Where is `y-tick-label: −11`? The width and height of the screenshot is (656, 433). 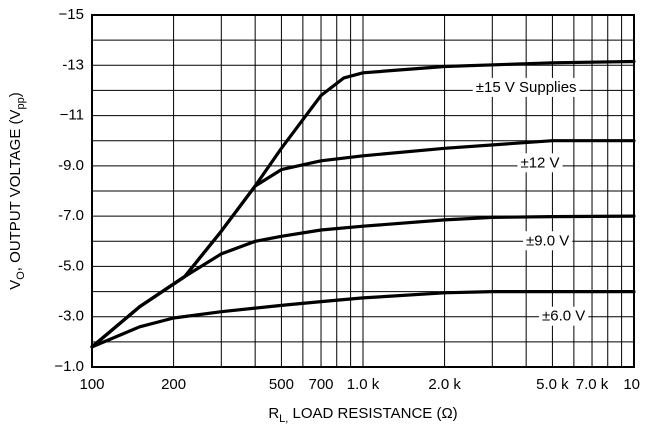 y-tick-label: −11 is located at coordinates (72, 115).